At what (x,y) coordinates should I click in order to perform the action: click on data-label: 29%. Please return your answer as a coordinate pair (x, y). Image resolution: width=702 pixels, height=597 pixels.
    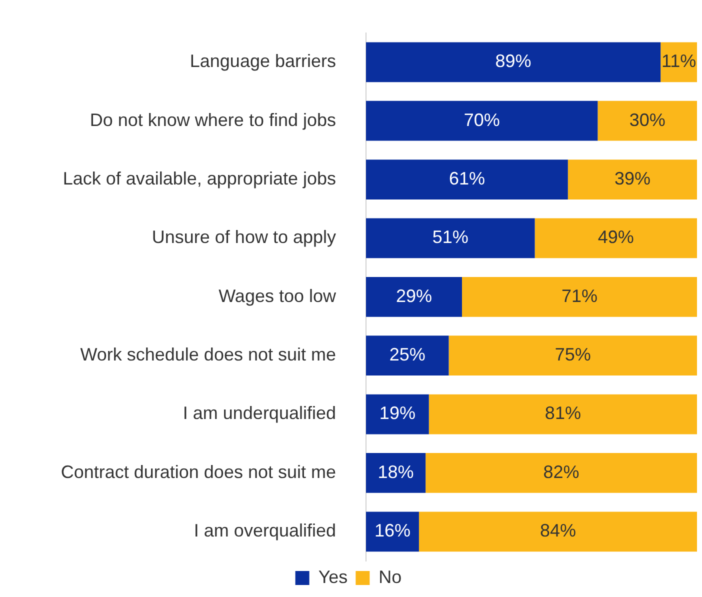
    Looking at the image, I should click on (414, 296).